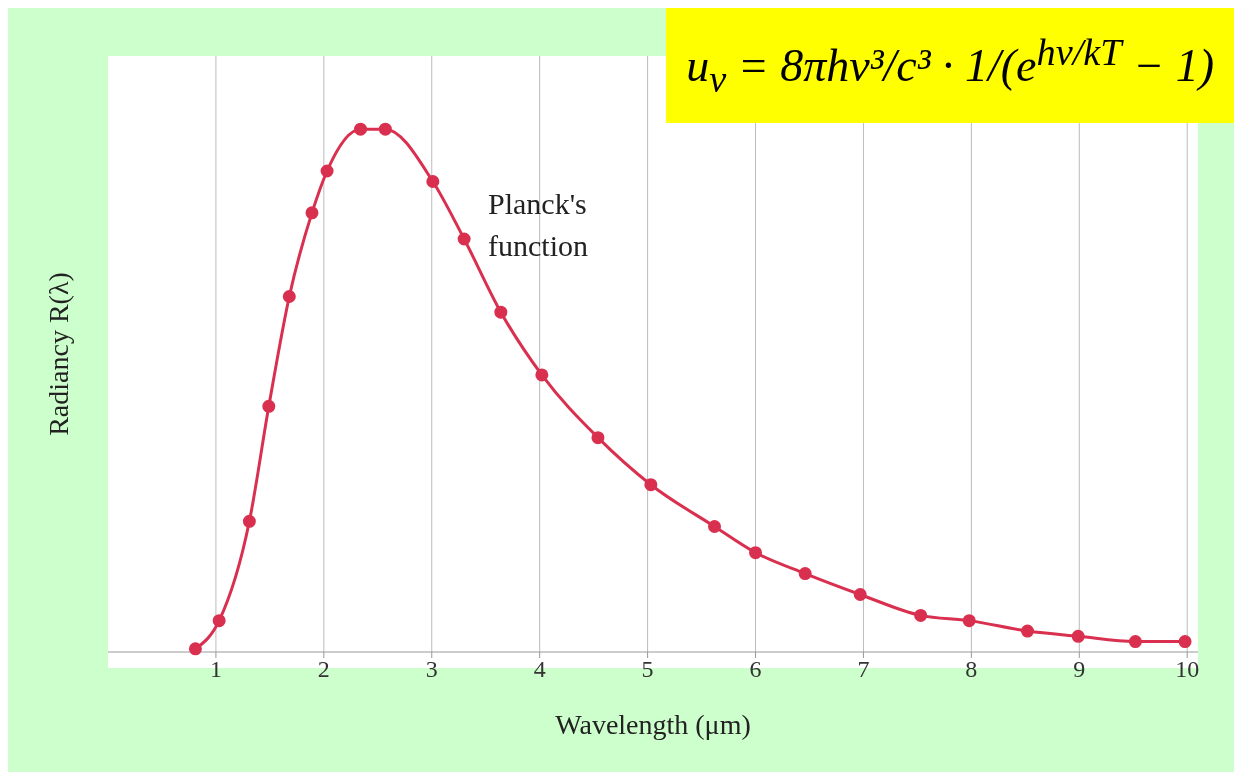 This screenshot has width=1242, height=780. What do you see at coordinates (58, 354) in the screenshot?
I see `y-axis-title: Radiancy R(λ)` at bounding box center [58, 354].